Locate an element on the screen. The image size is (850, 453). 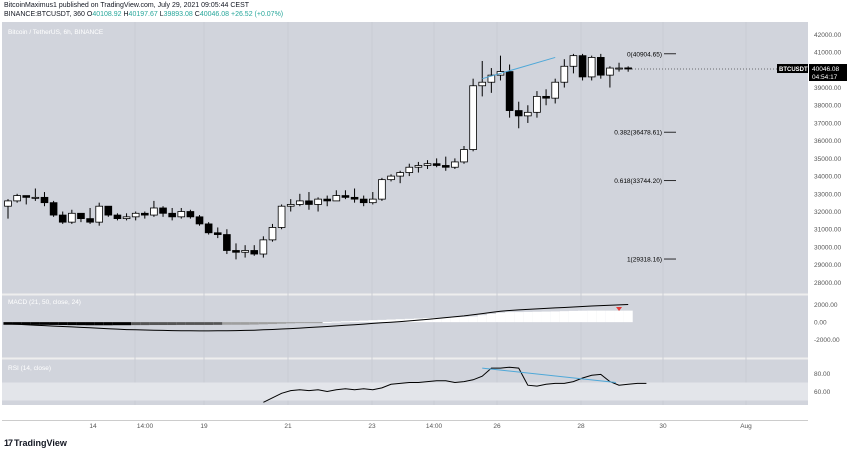
macd-tick-label: -2000.00 is located at coordinates (827, 340).